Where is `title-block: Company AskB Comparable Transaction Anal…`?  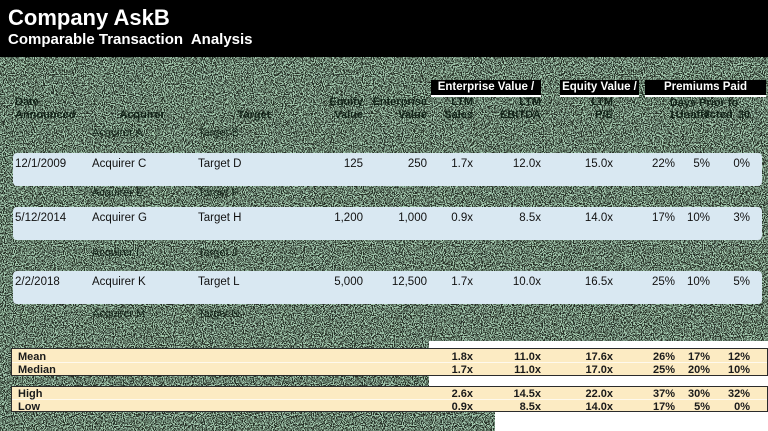 title-block: Company AskB Comparable Transaction Anal… is located at coordinates (384, 28).